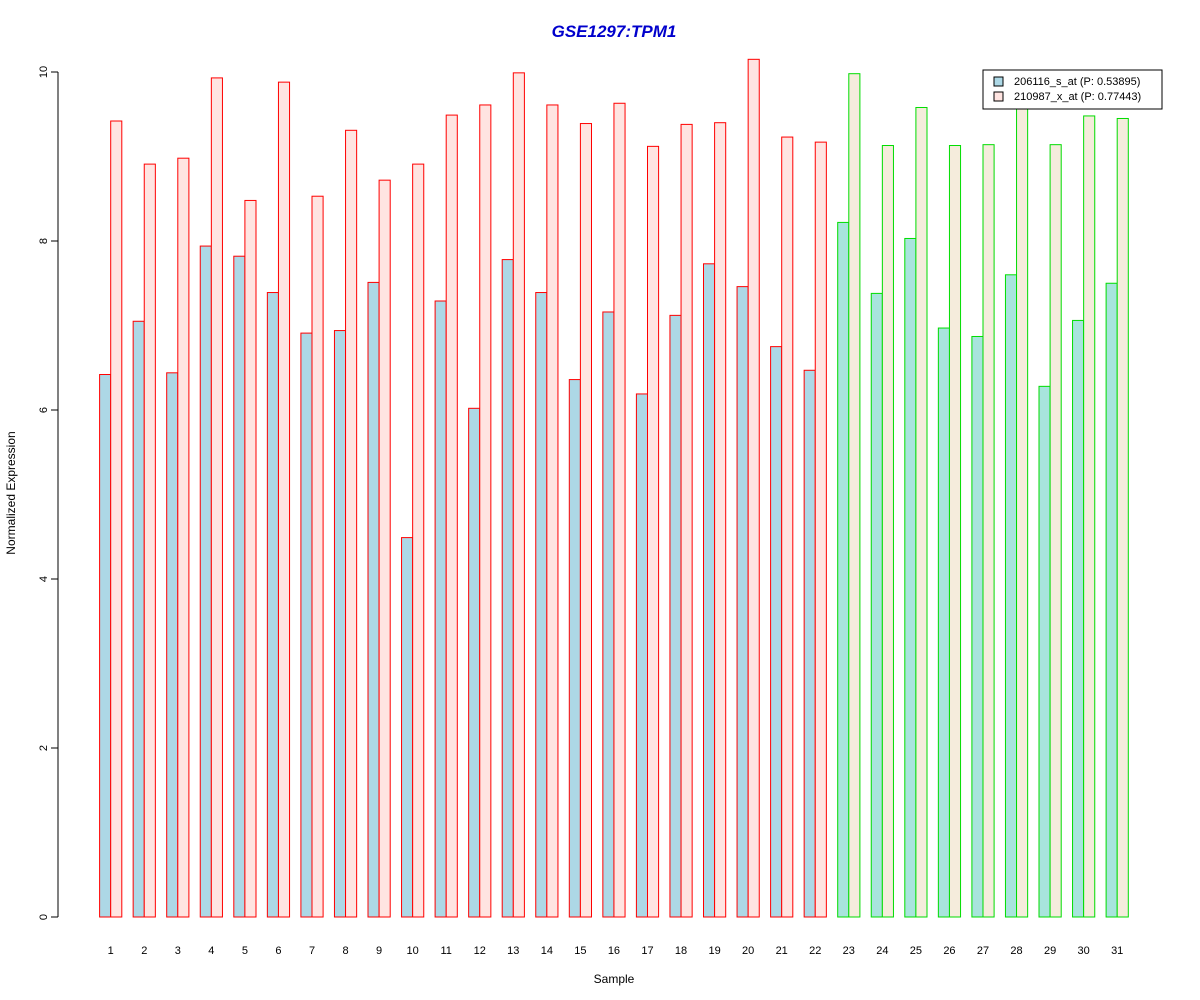 This screenshot has width=1200, height=1000. Describe the element at coordinates (211, 951) in the screenshot. I see `x-tick-label: 4` at that location.